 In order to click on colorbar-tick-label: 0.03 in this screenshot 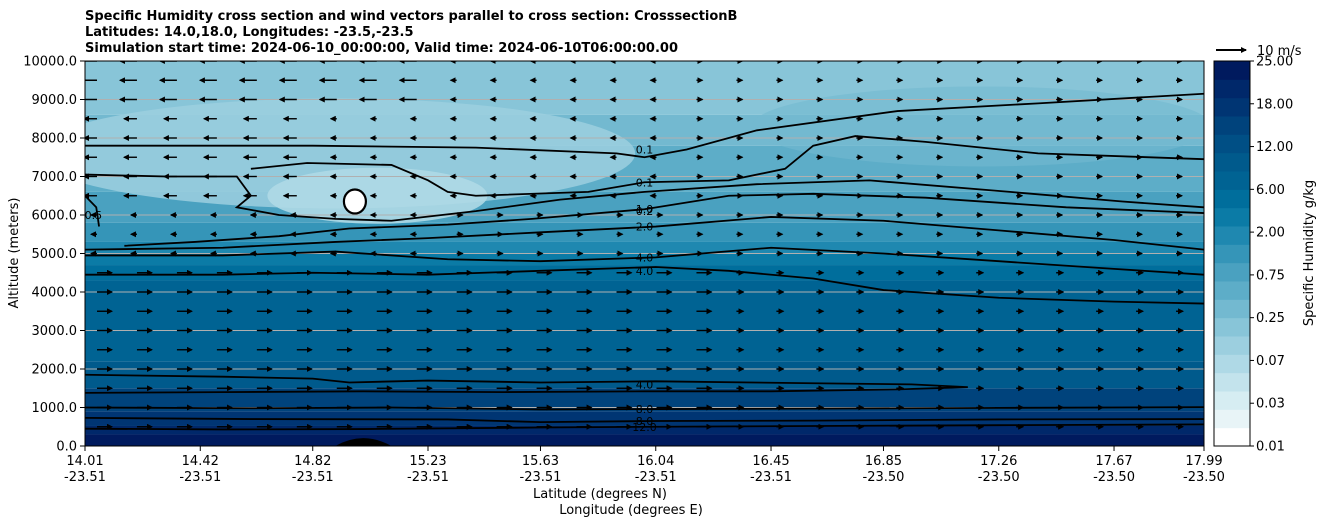, I will do `click(1270, 404)`.